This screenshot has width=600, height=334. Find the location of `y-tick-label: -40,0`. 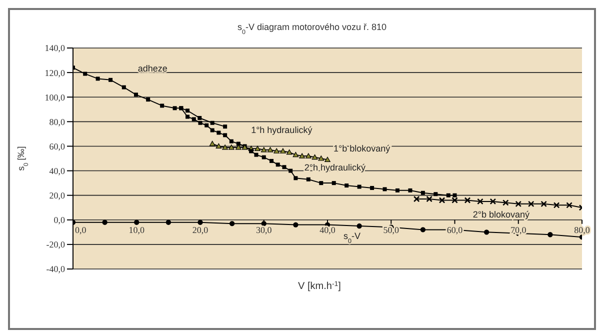

y-tick-label: -40,0 is located at coordinates (56, 269).